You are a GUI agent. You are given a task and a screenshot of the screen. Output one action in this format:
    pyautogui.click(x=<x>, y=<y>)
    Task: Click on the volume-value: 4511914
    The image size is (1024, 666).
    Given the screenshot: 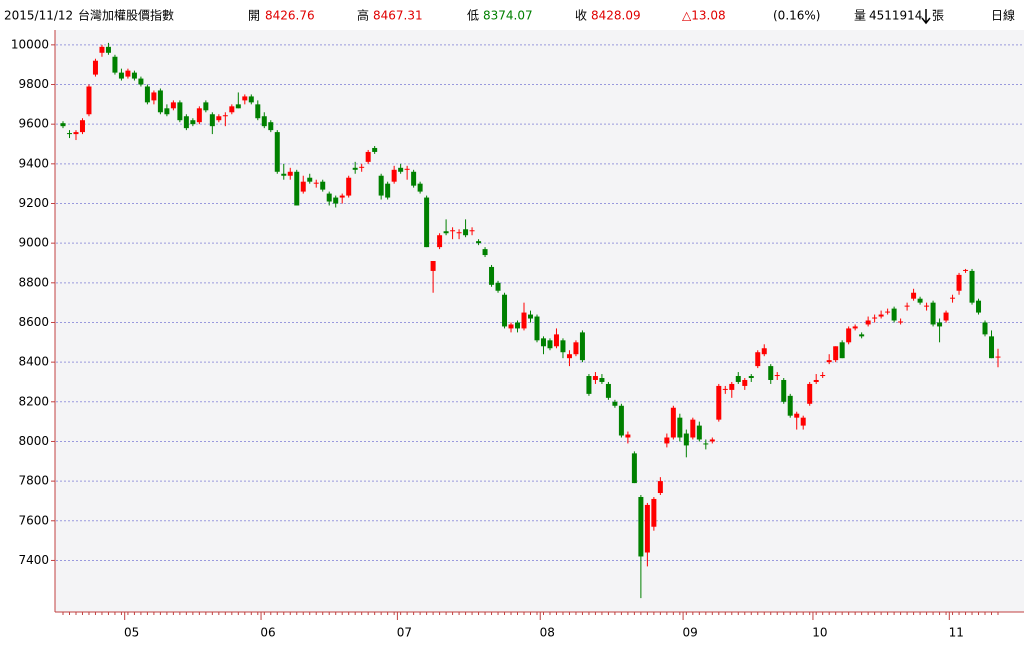 What is the action you would take?
    pyautogui.click(x=895, y=16)
    